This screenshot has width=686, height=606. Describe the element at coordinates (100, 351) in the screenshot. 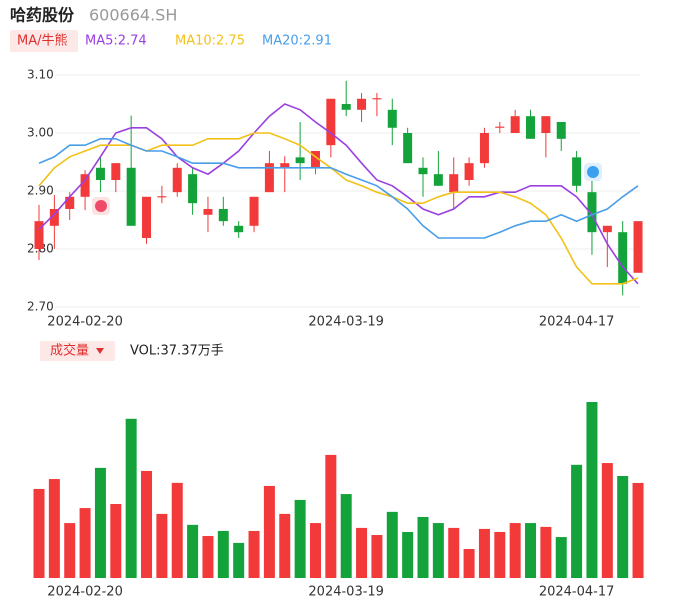

I see `dropdown-arrow` at that location.